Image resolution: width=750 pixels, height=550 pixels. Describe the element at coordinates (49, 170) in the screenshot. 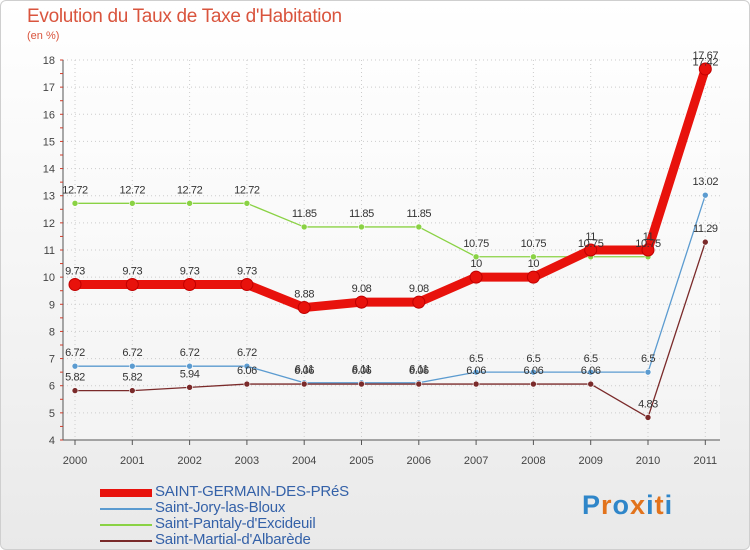

I see `y-tick-label: 14` at that location.